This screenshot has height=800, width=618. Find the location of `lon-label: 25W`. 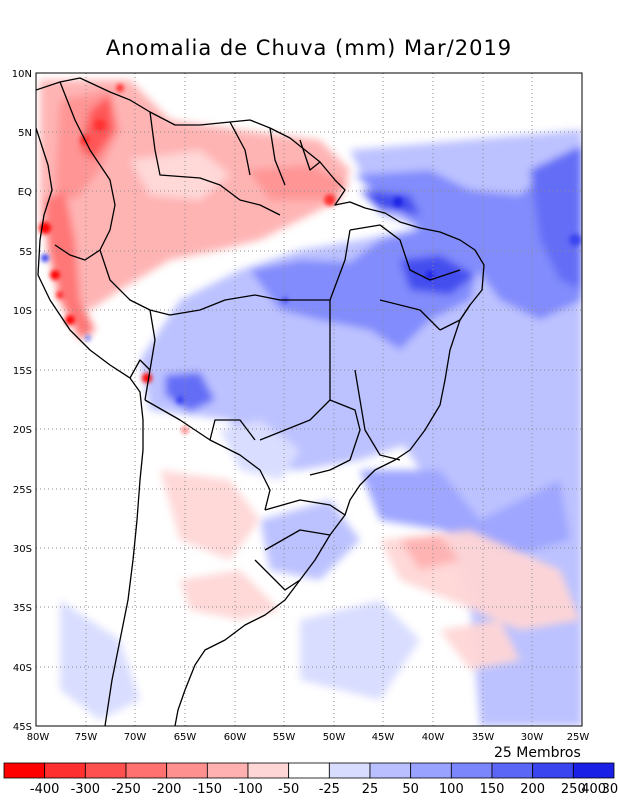

lon-label: 25W is located at coordinates (578, 737).